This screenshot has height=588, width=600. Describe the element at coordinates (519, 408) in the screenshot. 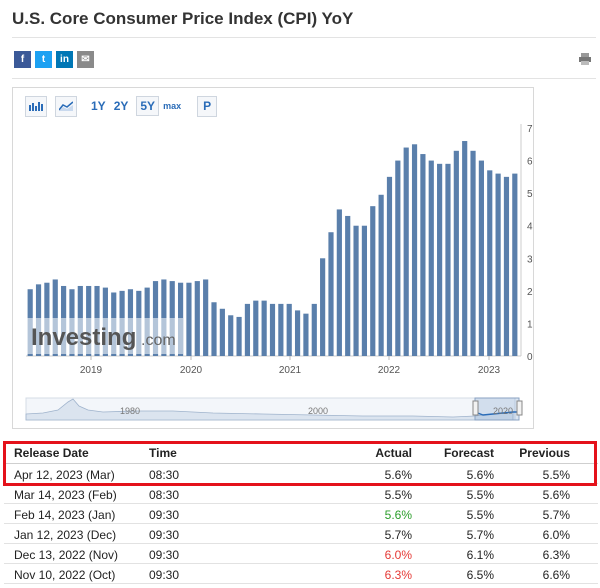

I see `navigator-right-handle` at that location.